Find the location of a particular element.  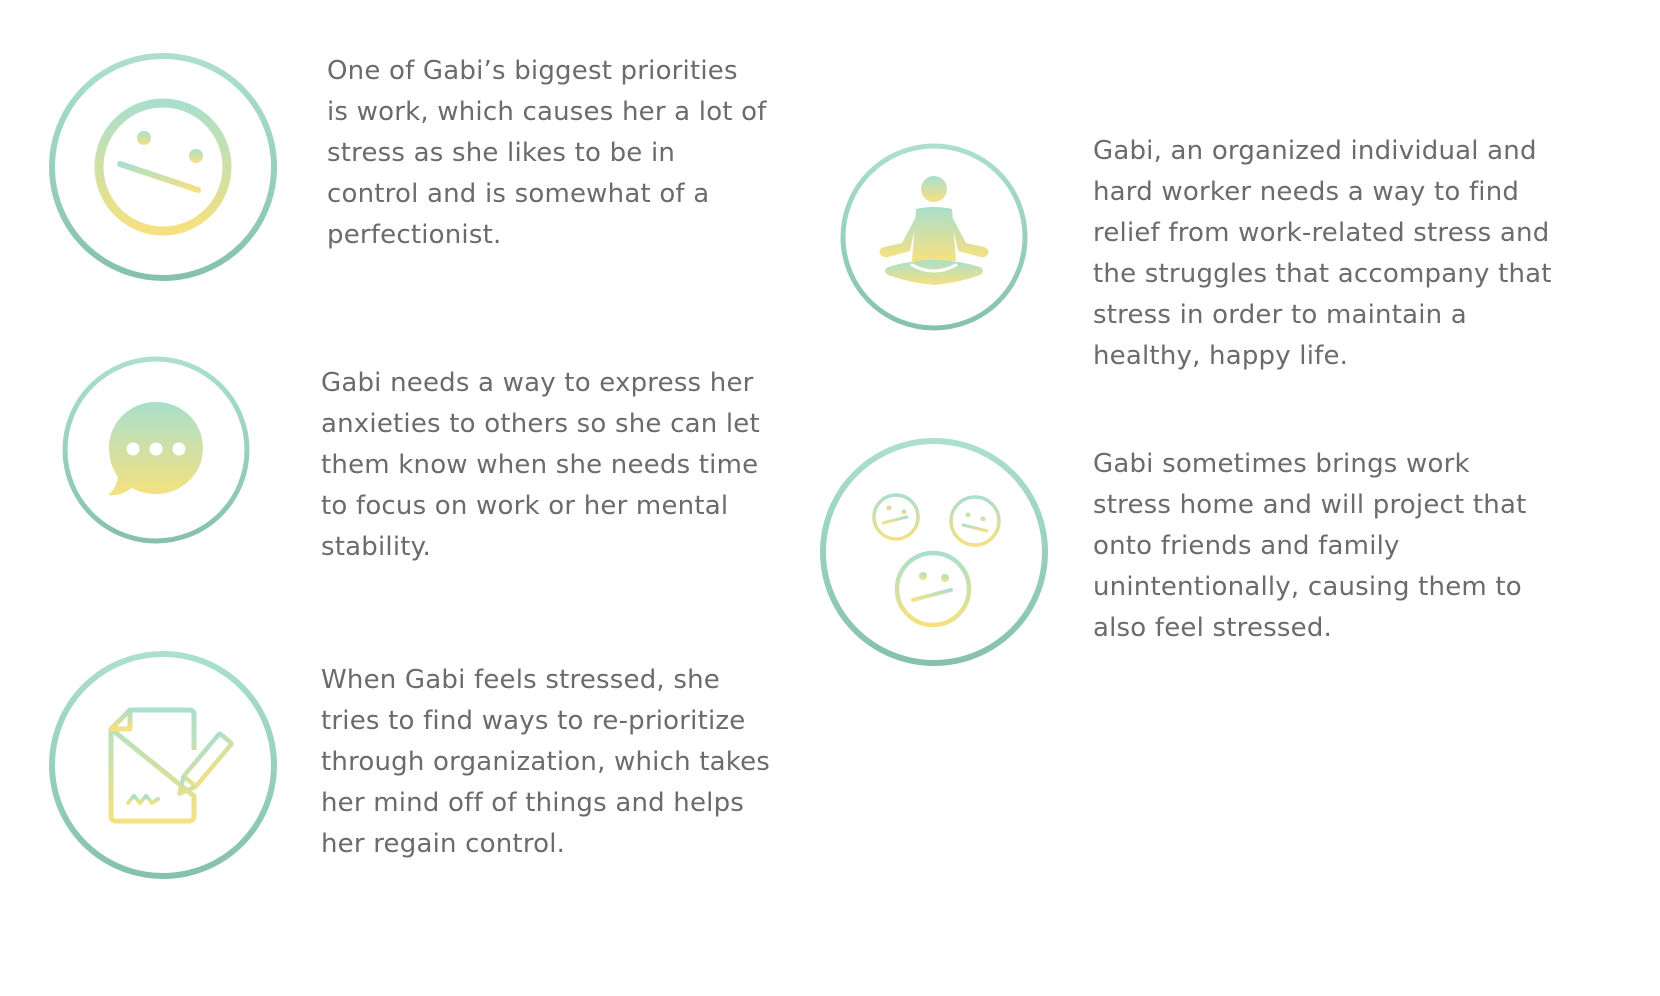

re-prioritize-icon-ring is located at coordinates (163, 765).